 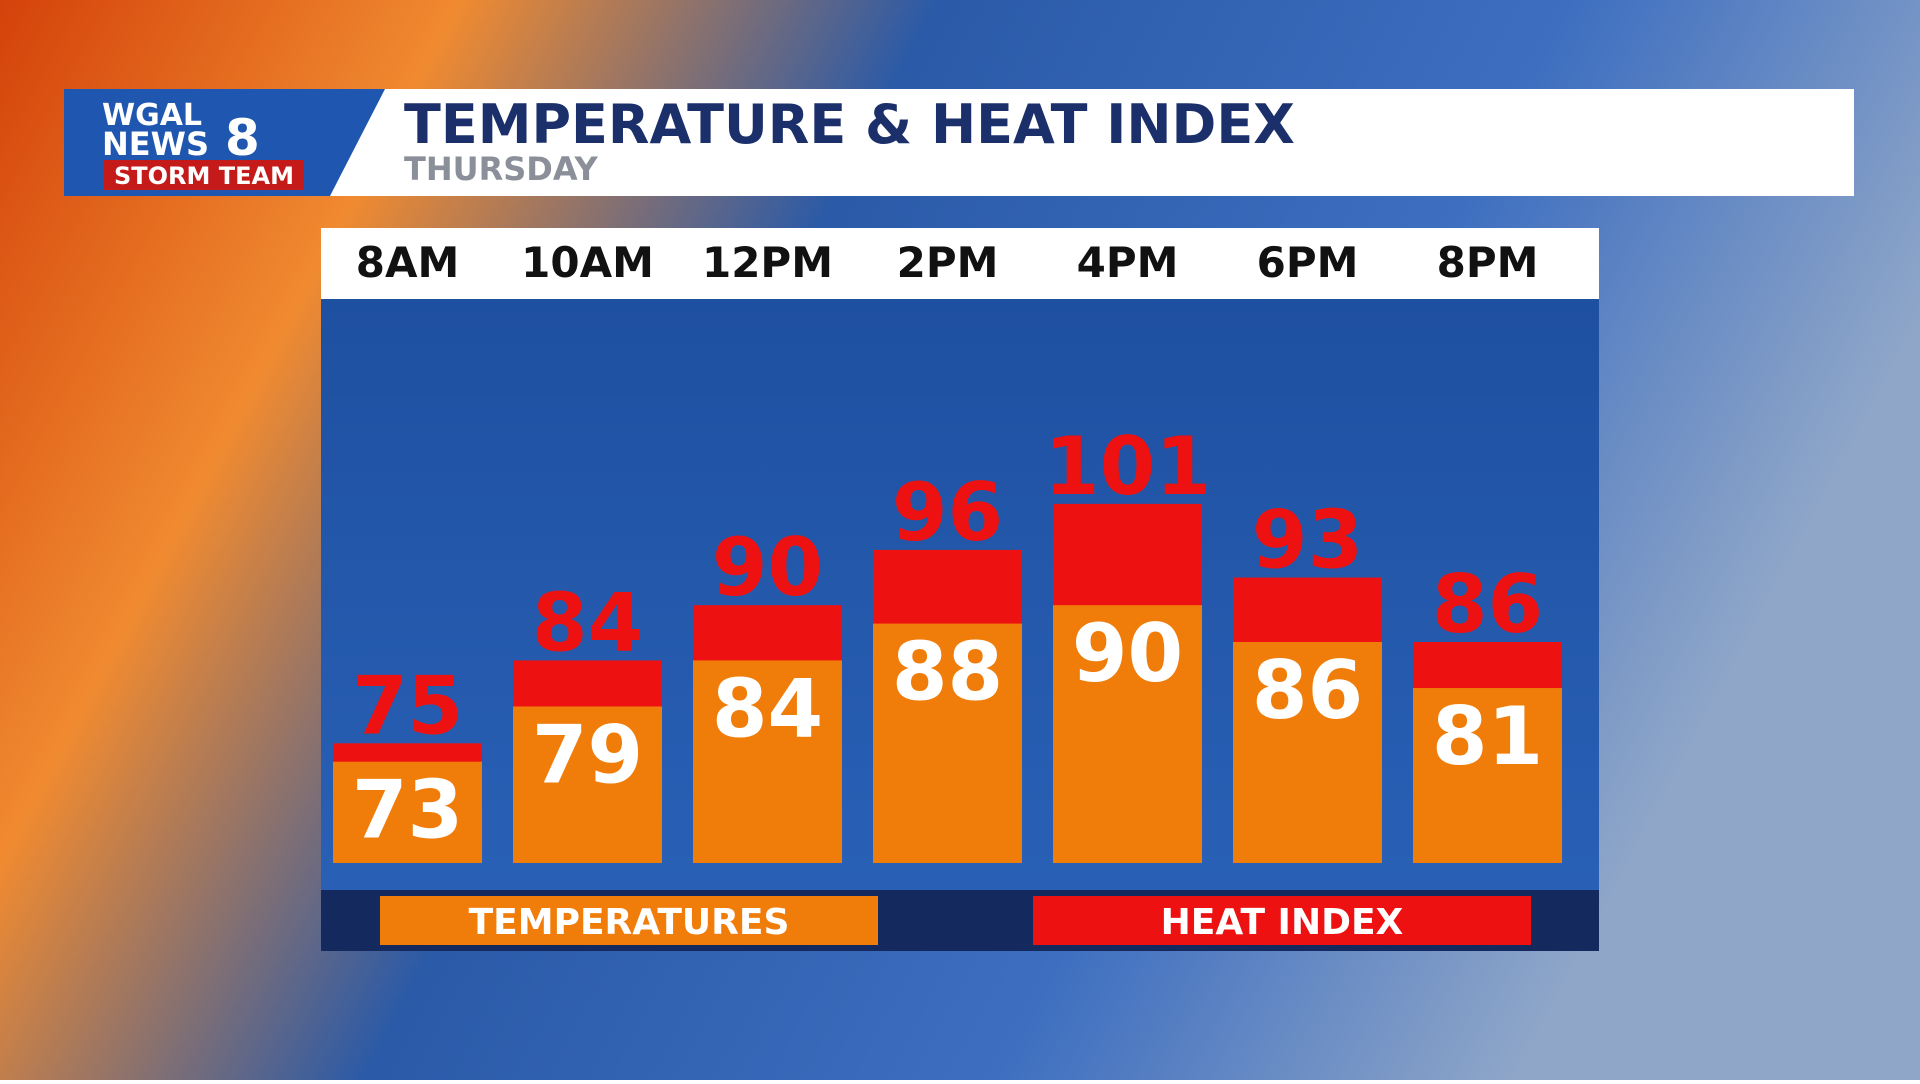 I want to click on legend-label: HEAT INDEX, so click(x=1282, y=922).